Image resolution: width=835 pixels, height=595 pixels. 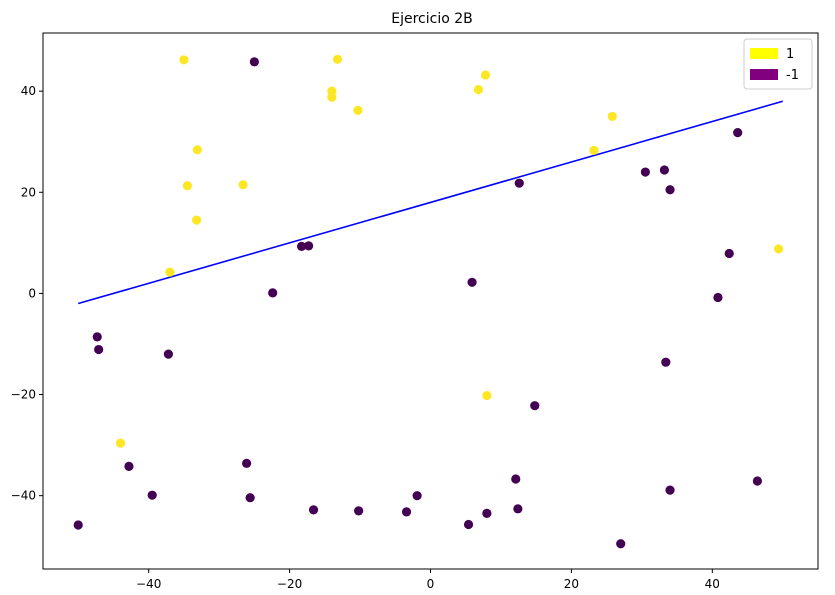 I want to click on x-tick-label: −20, so click(x=289, y=584).